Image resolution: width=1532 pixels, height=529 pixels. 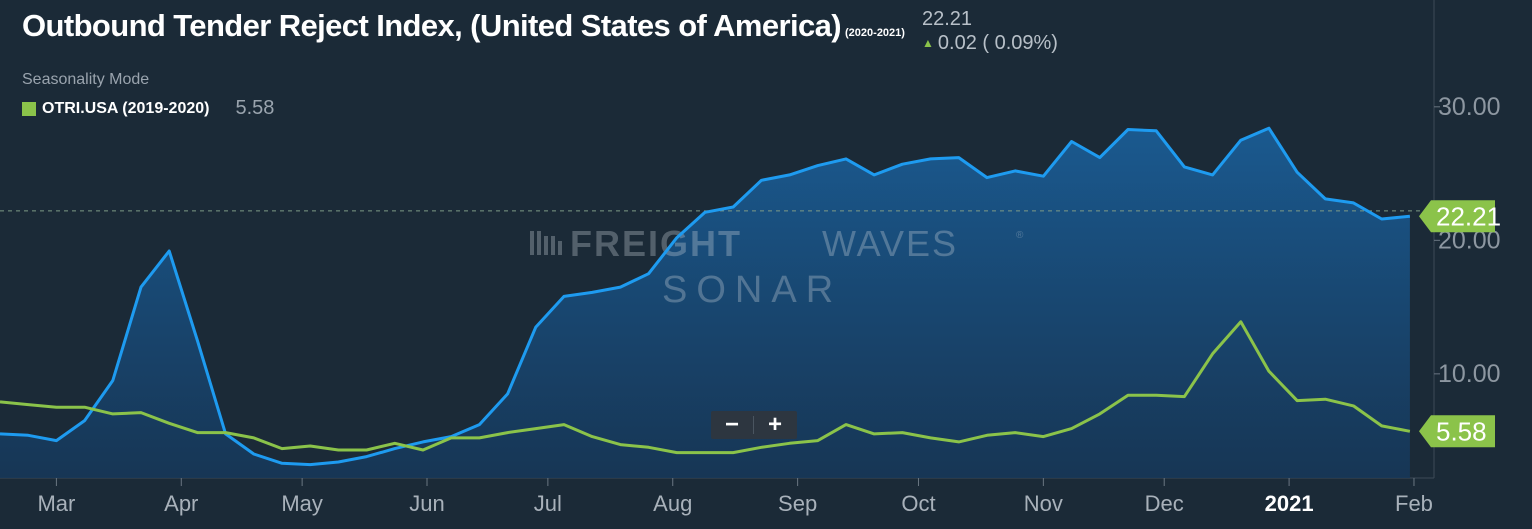 I want to click on y-tick-label: 30.00, so click(x=1469, y=107).